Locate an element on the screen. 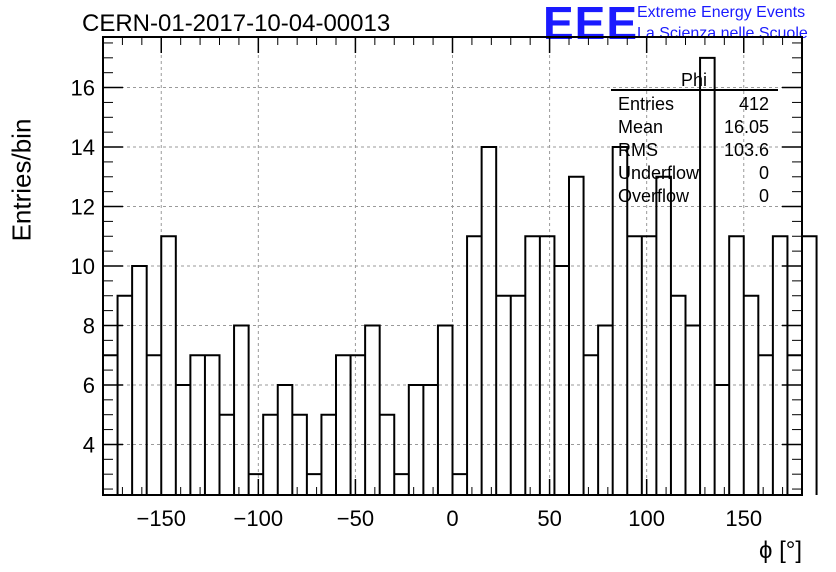 This screenshot has height=572, width=836. x-tick-label: 100 is located at coordinates (646, 518).